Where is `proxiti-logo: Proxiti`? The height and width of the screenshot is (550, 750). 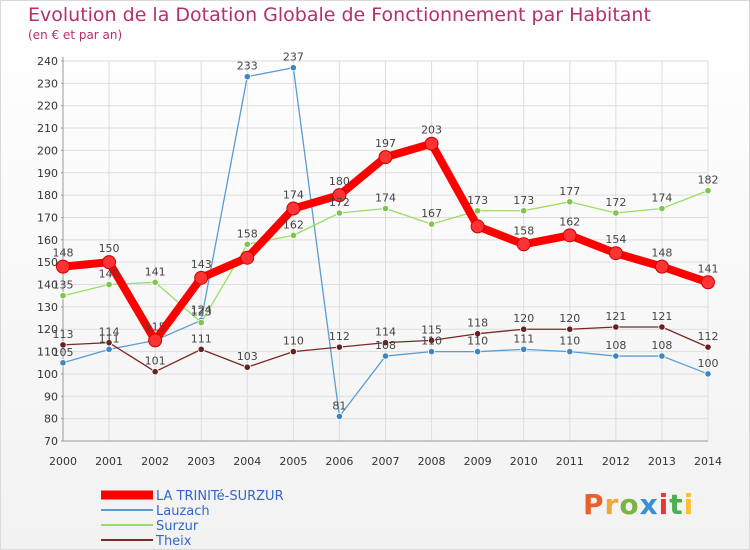 proxiti-logo: Proxiti is located at coordinates (638, 504).